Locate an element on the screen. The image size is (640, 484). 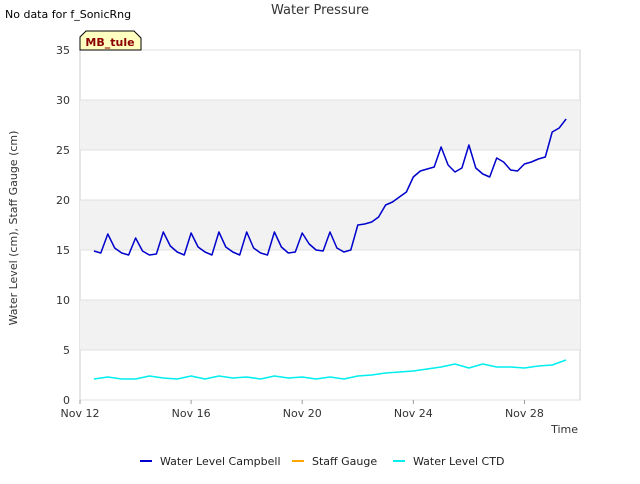
x-axis-label: Time is located at coordinates (564, 429).